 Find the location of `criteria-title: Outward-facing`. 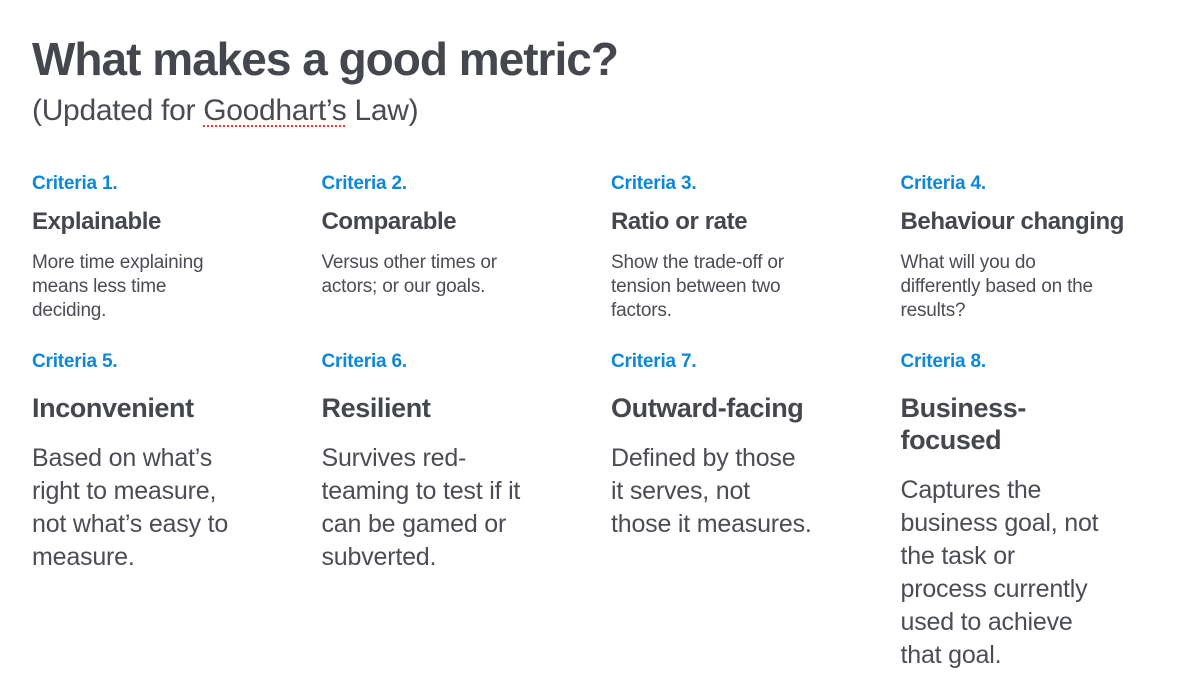

criteria-title: Outward-facing is located at coordinates (707, 408).